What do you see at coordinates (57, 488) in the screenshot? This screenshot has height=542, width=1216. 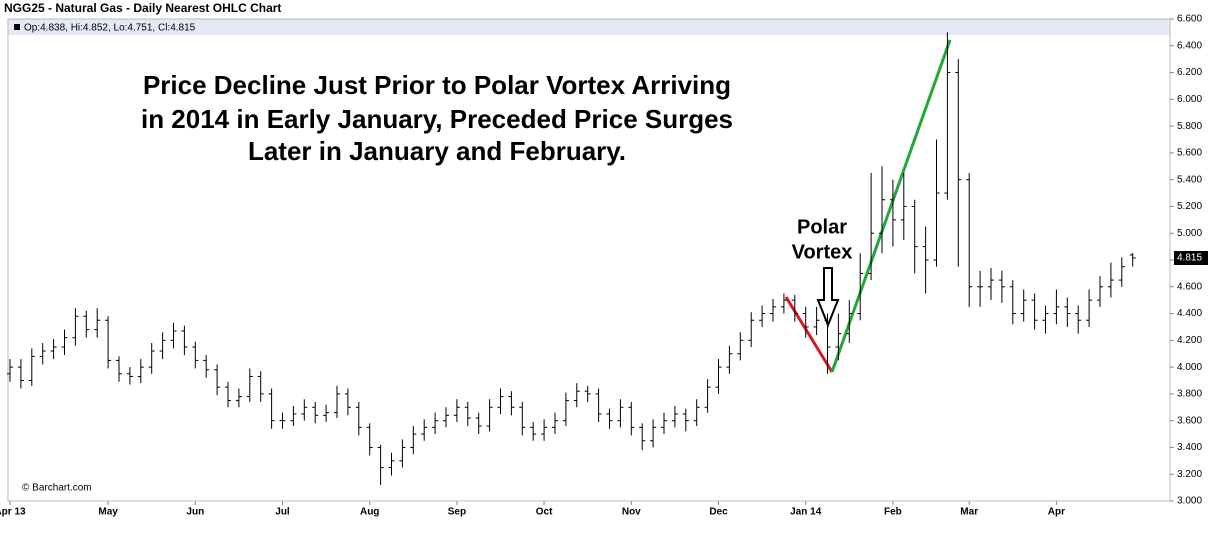 I see `source: © Barchart.com` at bounding box center [57, 488].